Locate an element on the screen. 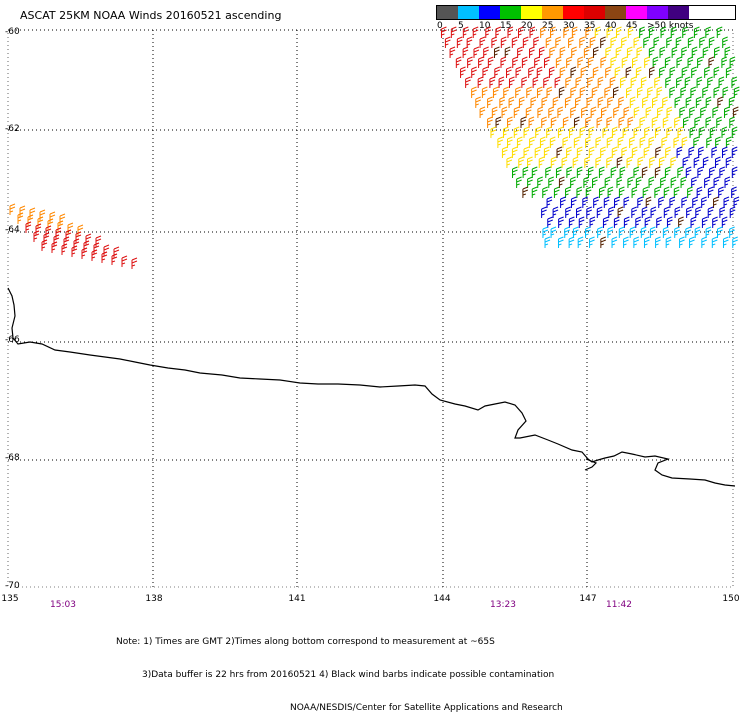  legend-label: 15 is located at coordinates (506, 26).